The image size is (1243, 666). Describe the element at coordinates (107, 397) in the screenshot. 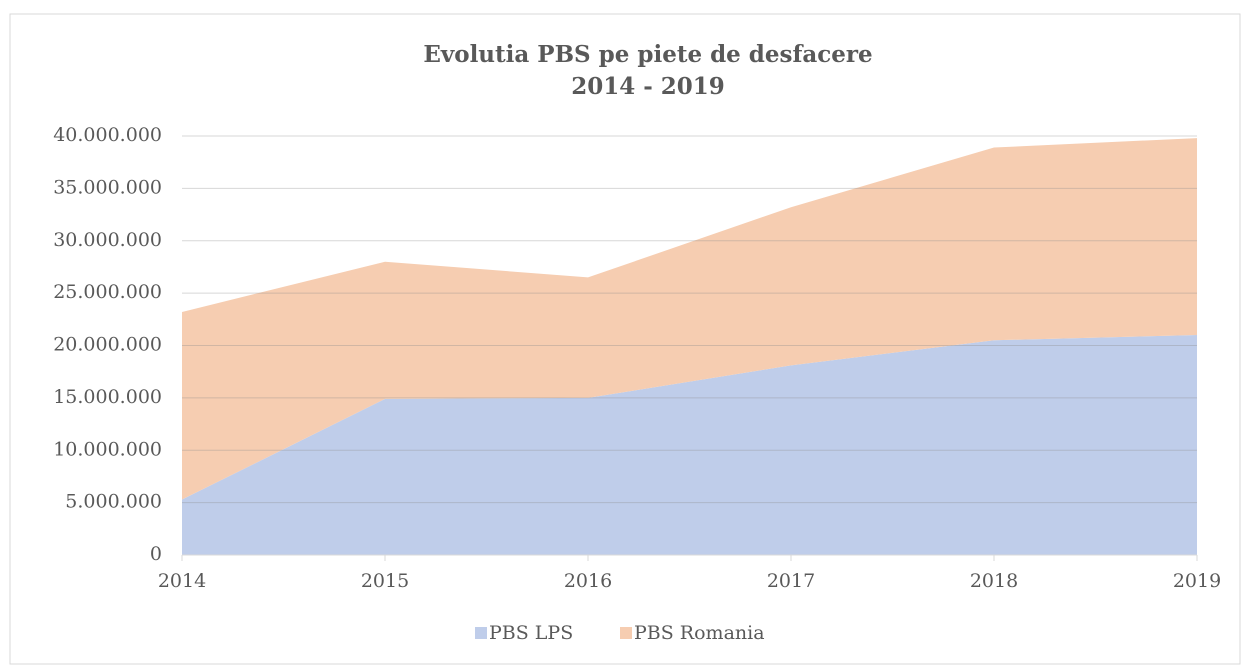

I see `y-tick-label: 15.000.000` at that location.